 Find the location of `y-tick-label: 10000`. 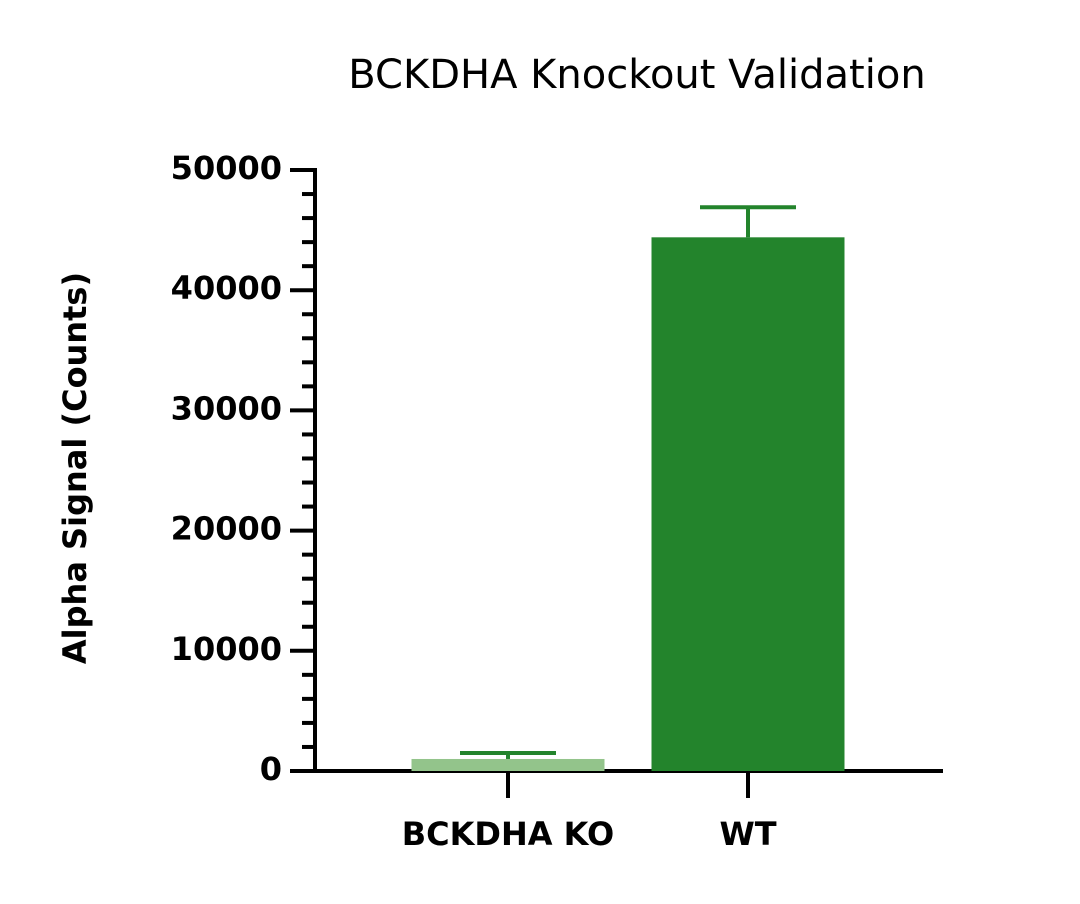

y-tick-label: 10000 is located at coordinates (226, 649).